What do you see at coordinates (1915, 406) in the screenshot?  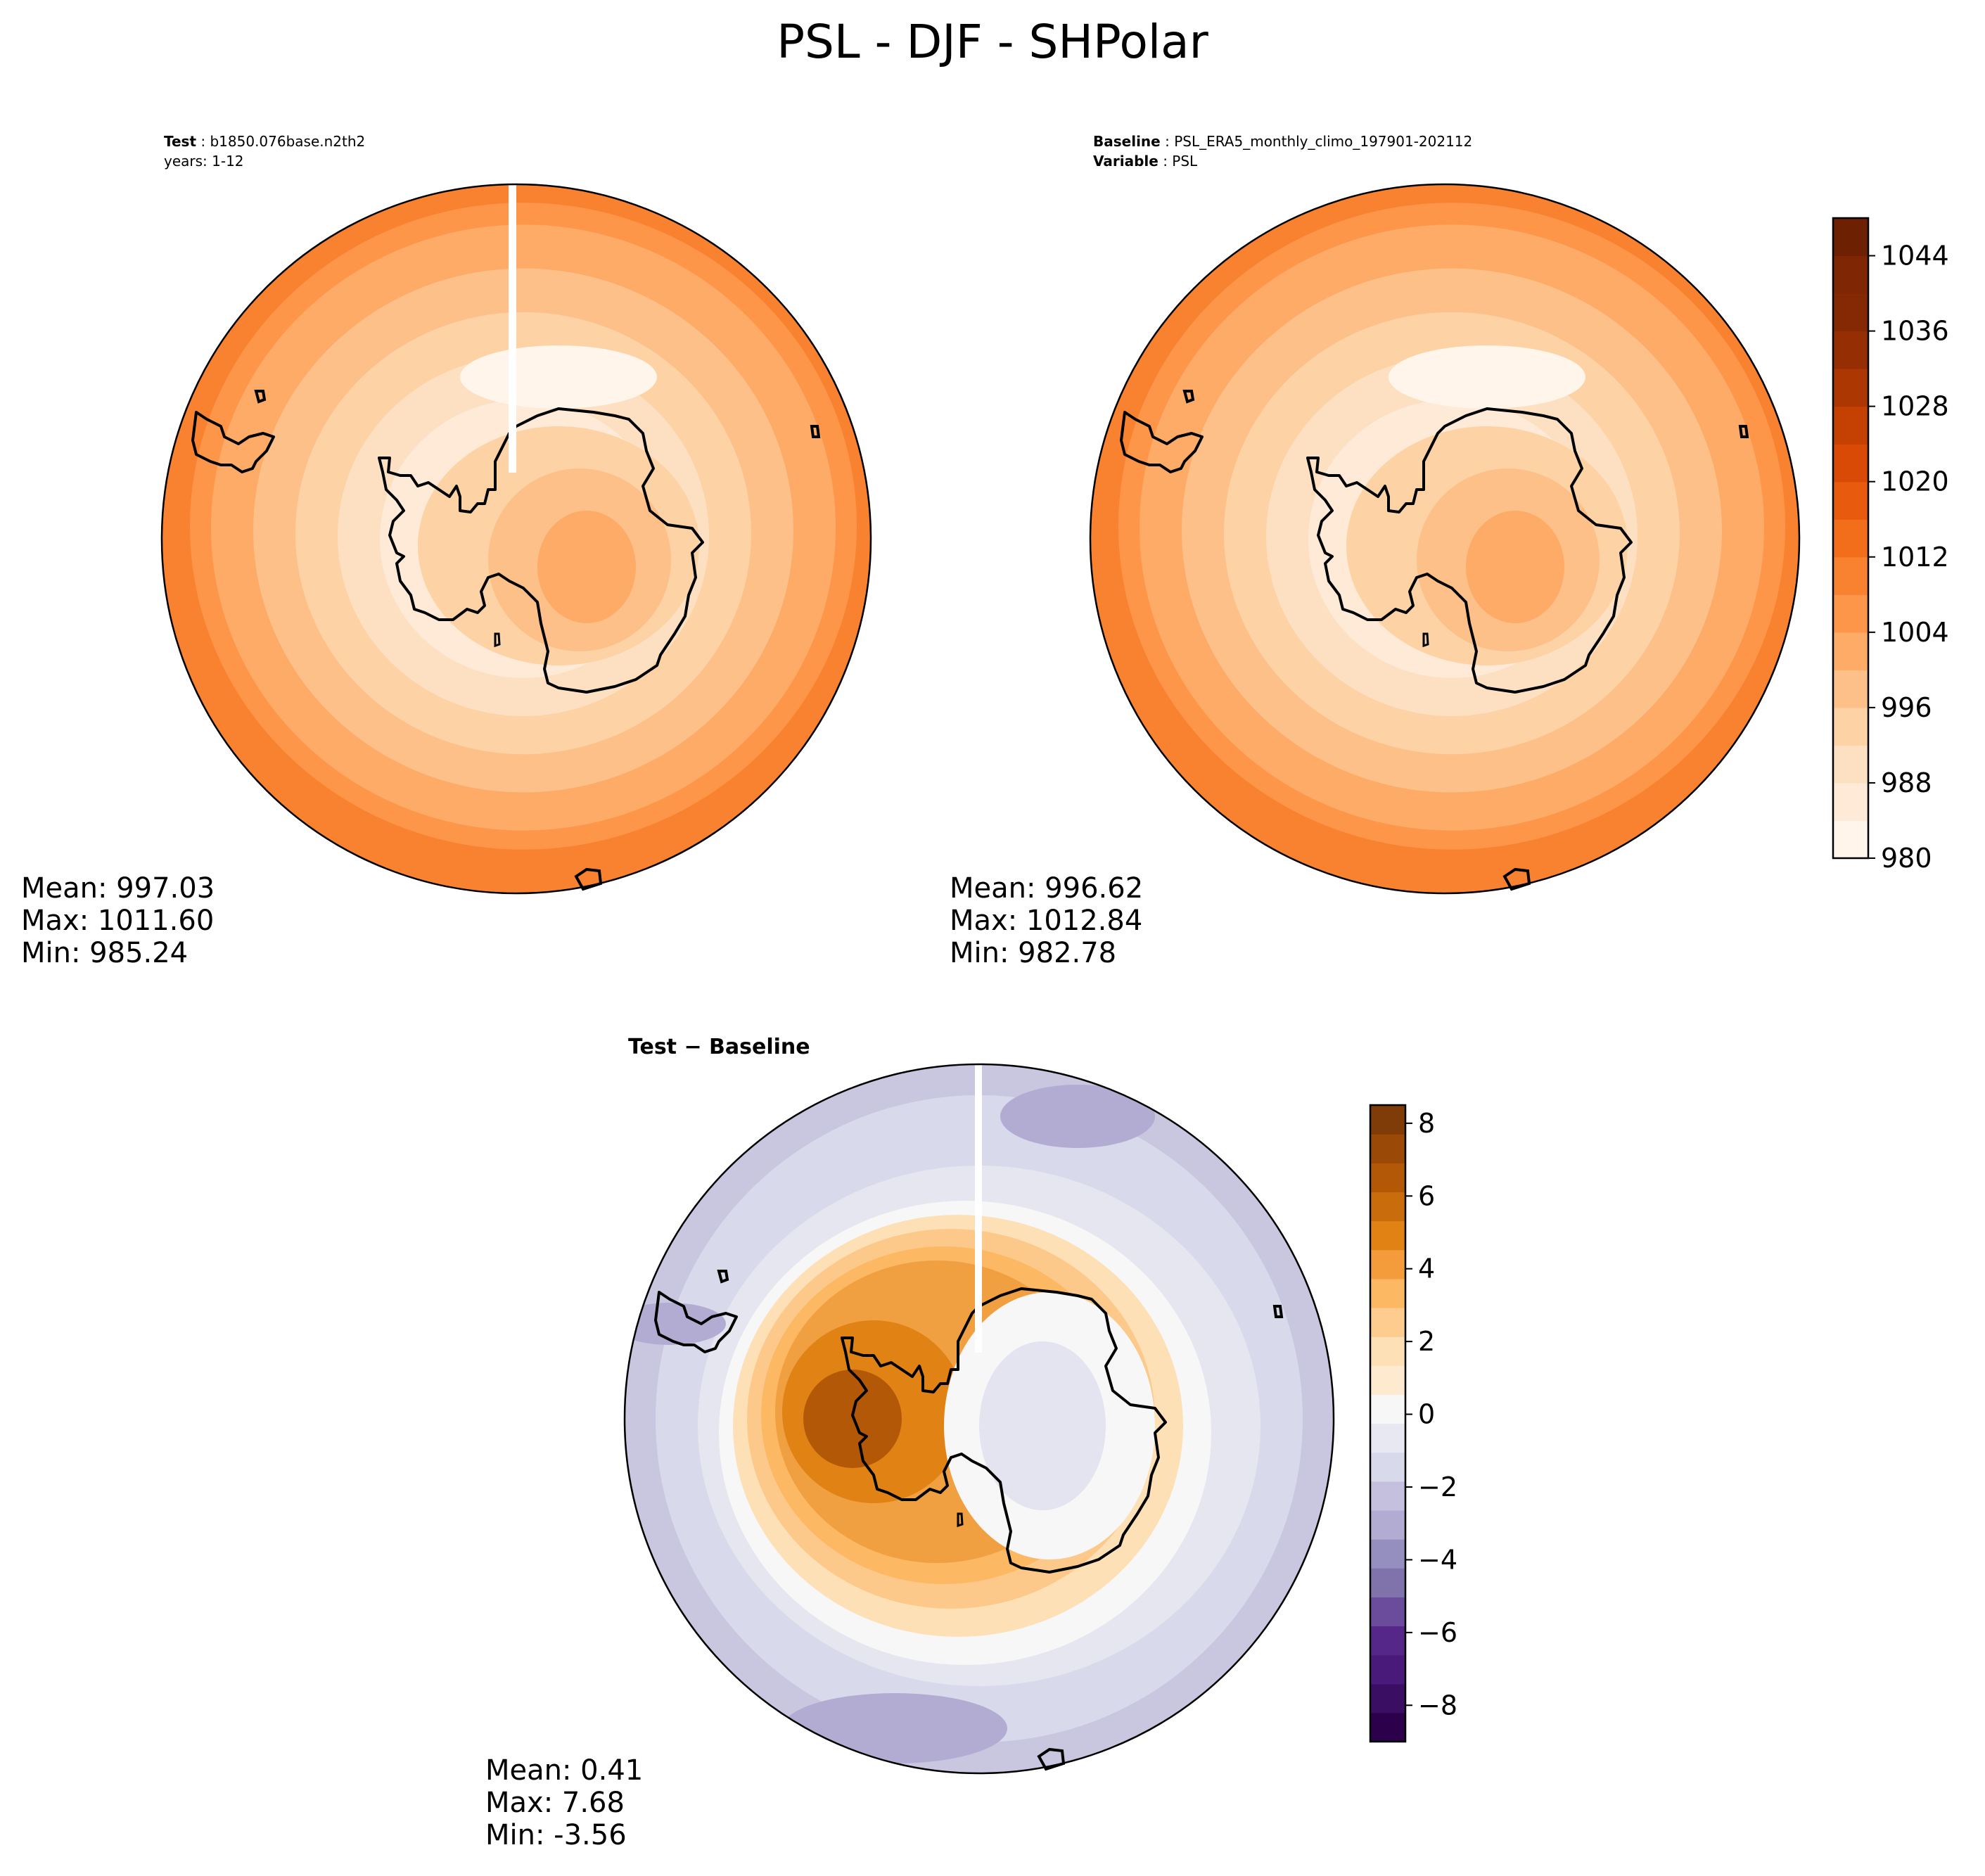 I see `abs-colorbar-tick-label: 1028` at bounding box center [1915, 406].